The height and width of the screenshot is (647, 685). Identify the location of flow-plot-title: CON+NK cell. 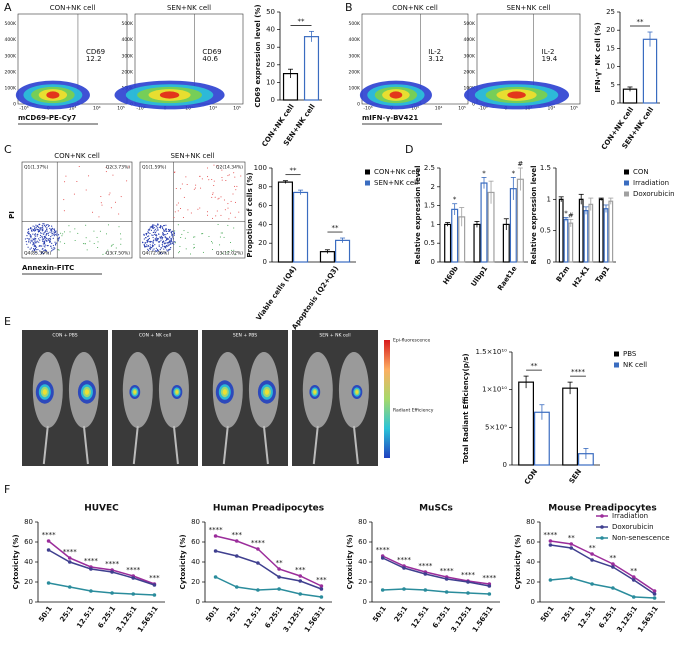
(415, 8).